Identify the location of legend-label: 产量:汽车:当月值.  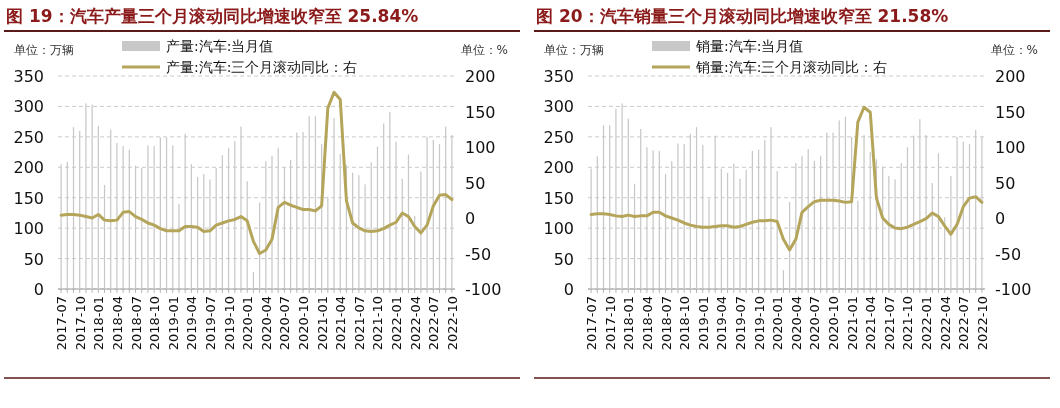
(220, 46).